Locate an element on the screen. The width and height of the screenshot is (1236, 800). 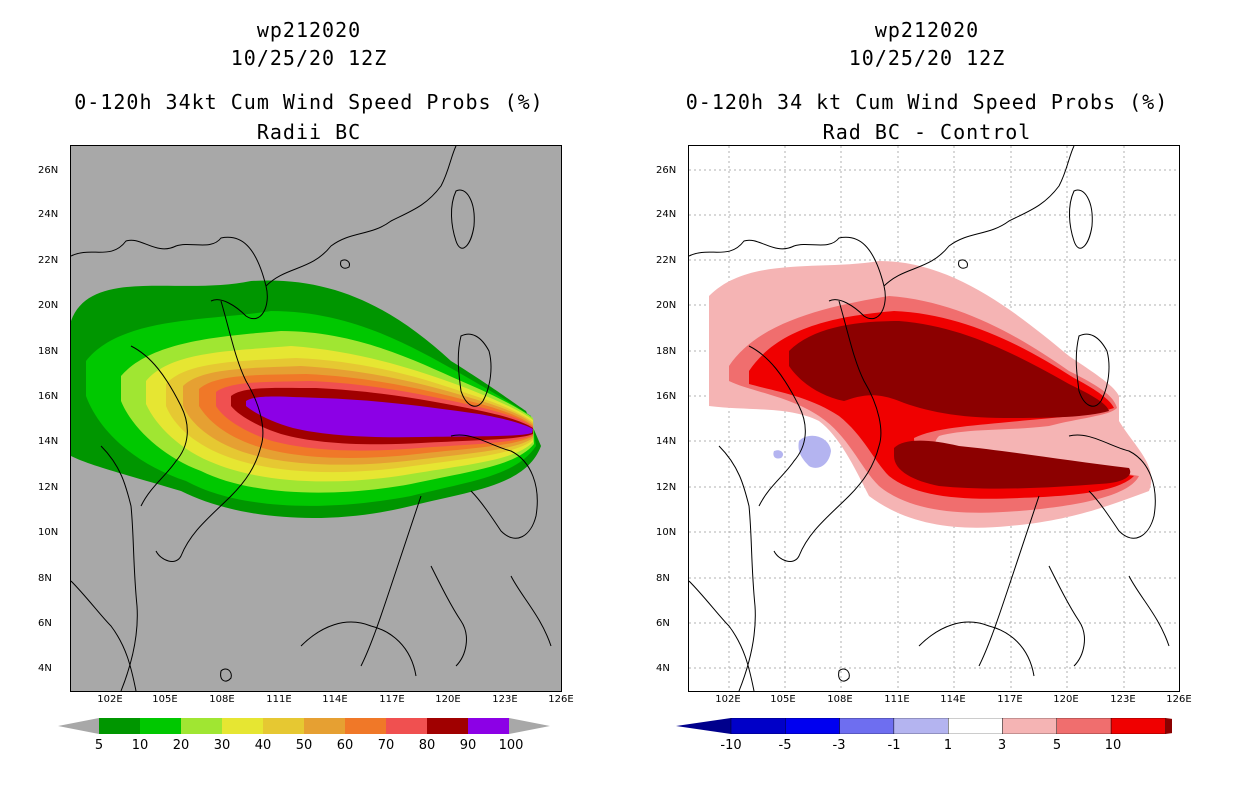
lat-label: 8N is located at coordinates (45, 578).